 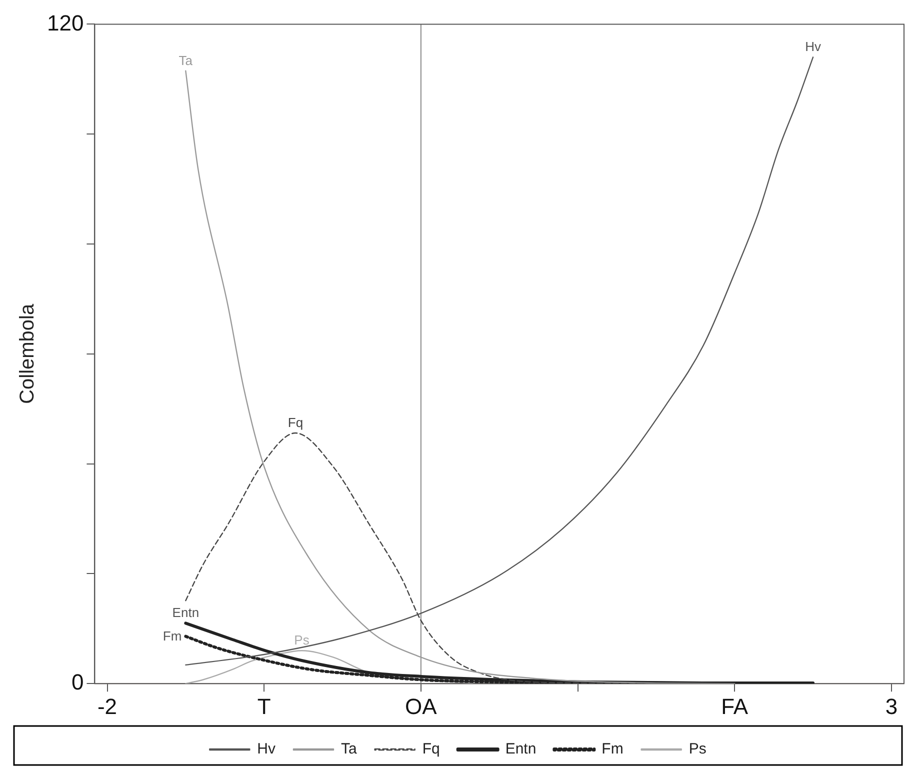 I want to click on x-tick-label: OA, so click(x=421, y=706).